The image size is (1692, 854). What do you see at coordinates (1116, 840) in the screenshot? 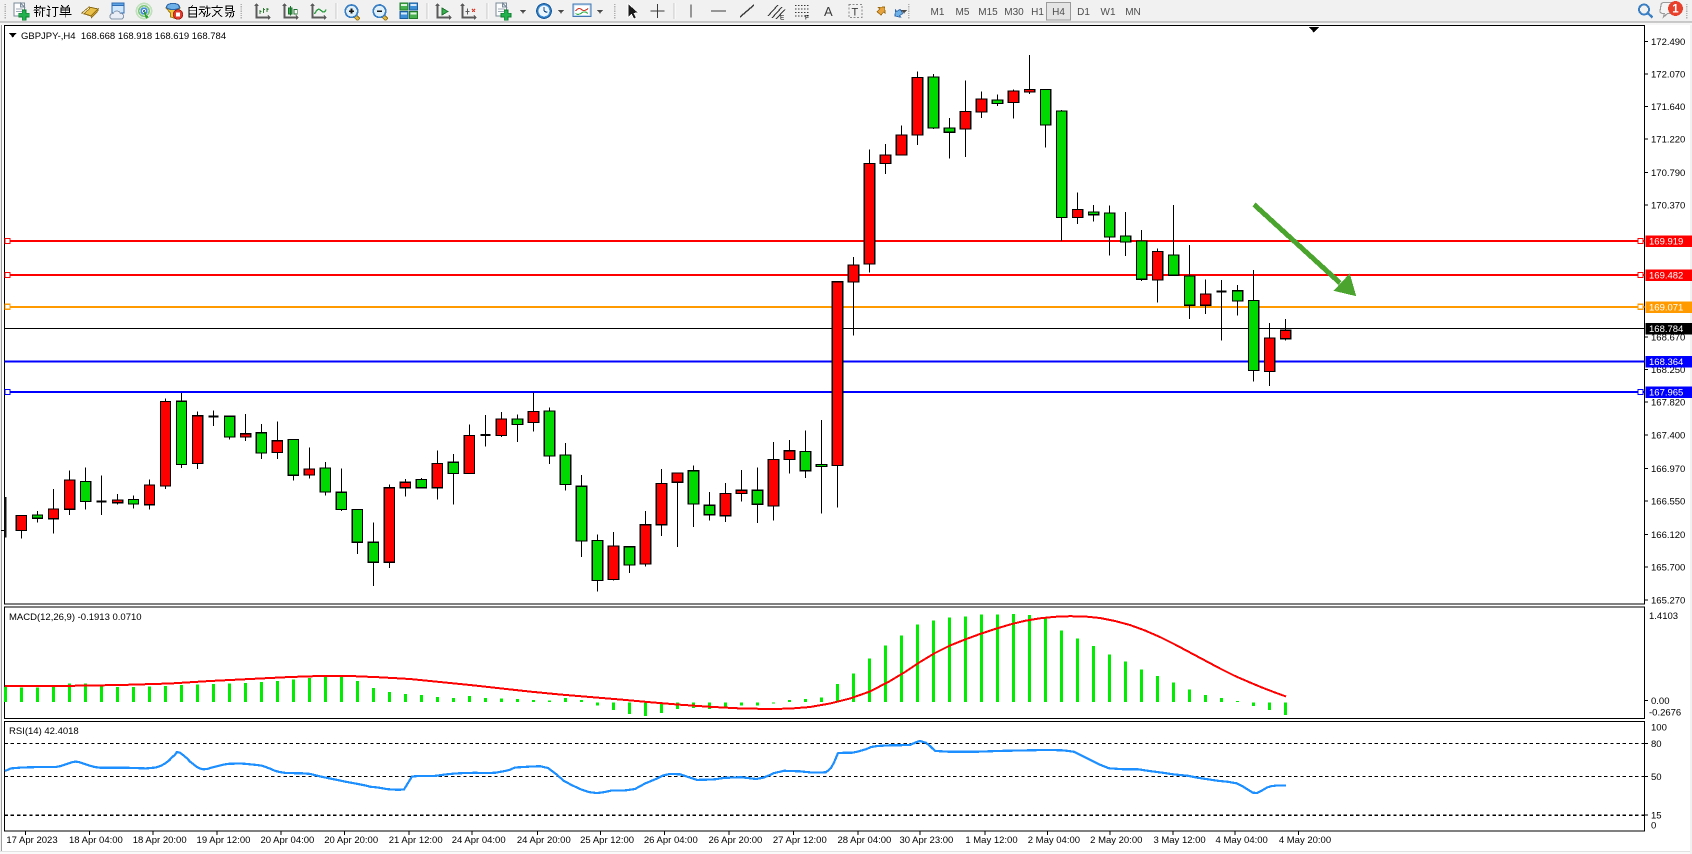
I see `svg-text: 2 May 20:00` at bounding box center [1116, 840].